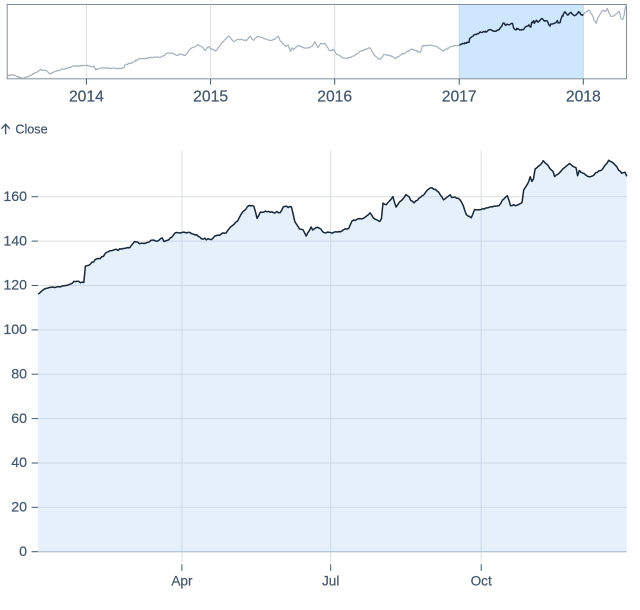 This screenshot has width=640, height=610. Describe the element at coordinates (583, 96) in the screenshot. I see `svg-text: 2018` at that location.